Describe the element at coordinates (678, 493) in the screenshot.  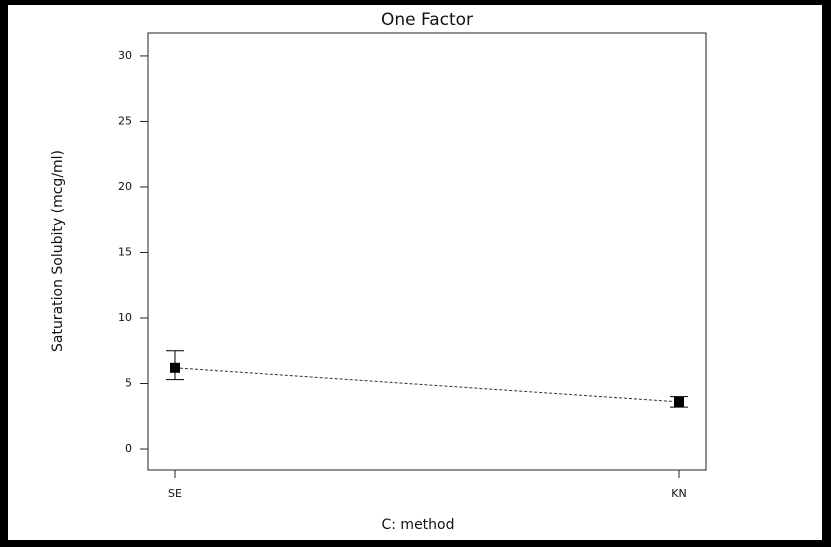
I see `x-tick-label: KN` at that location.